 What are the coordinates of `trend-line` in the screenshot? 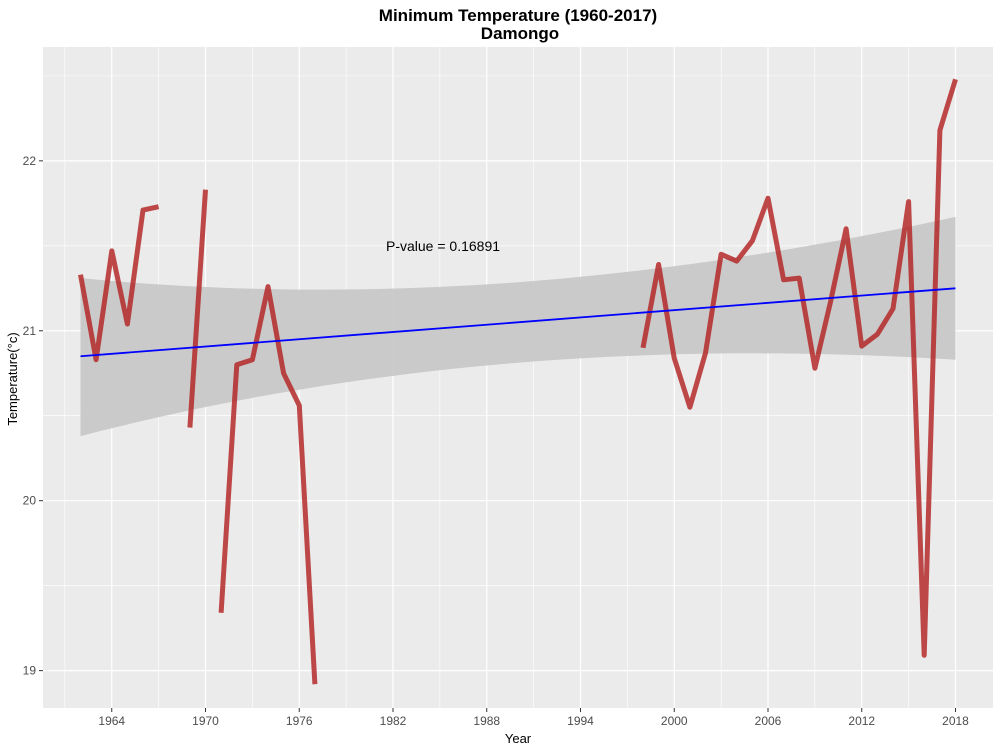 It's located at (518, 322).